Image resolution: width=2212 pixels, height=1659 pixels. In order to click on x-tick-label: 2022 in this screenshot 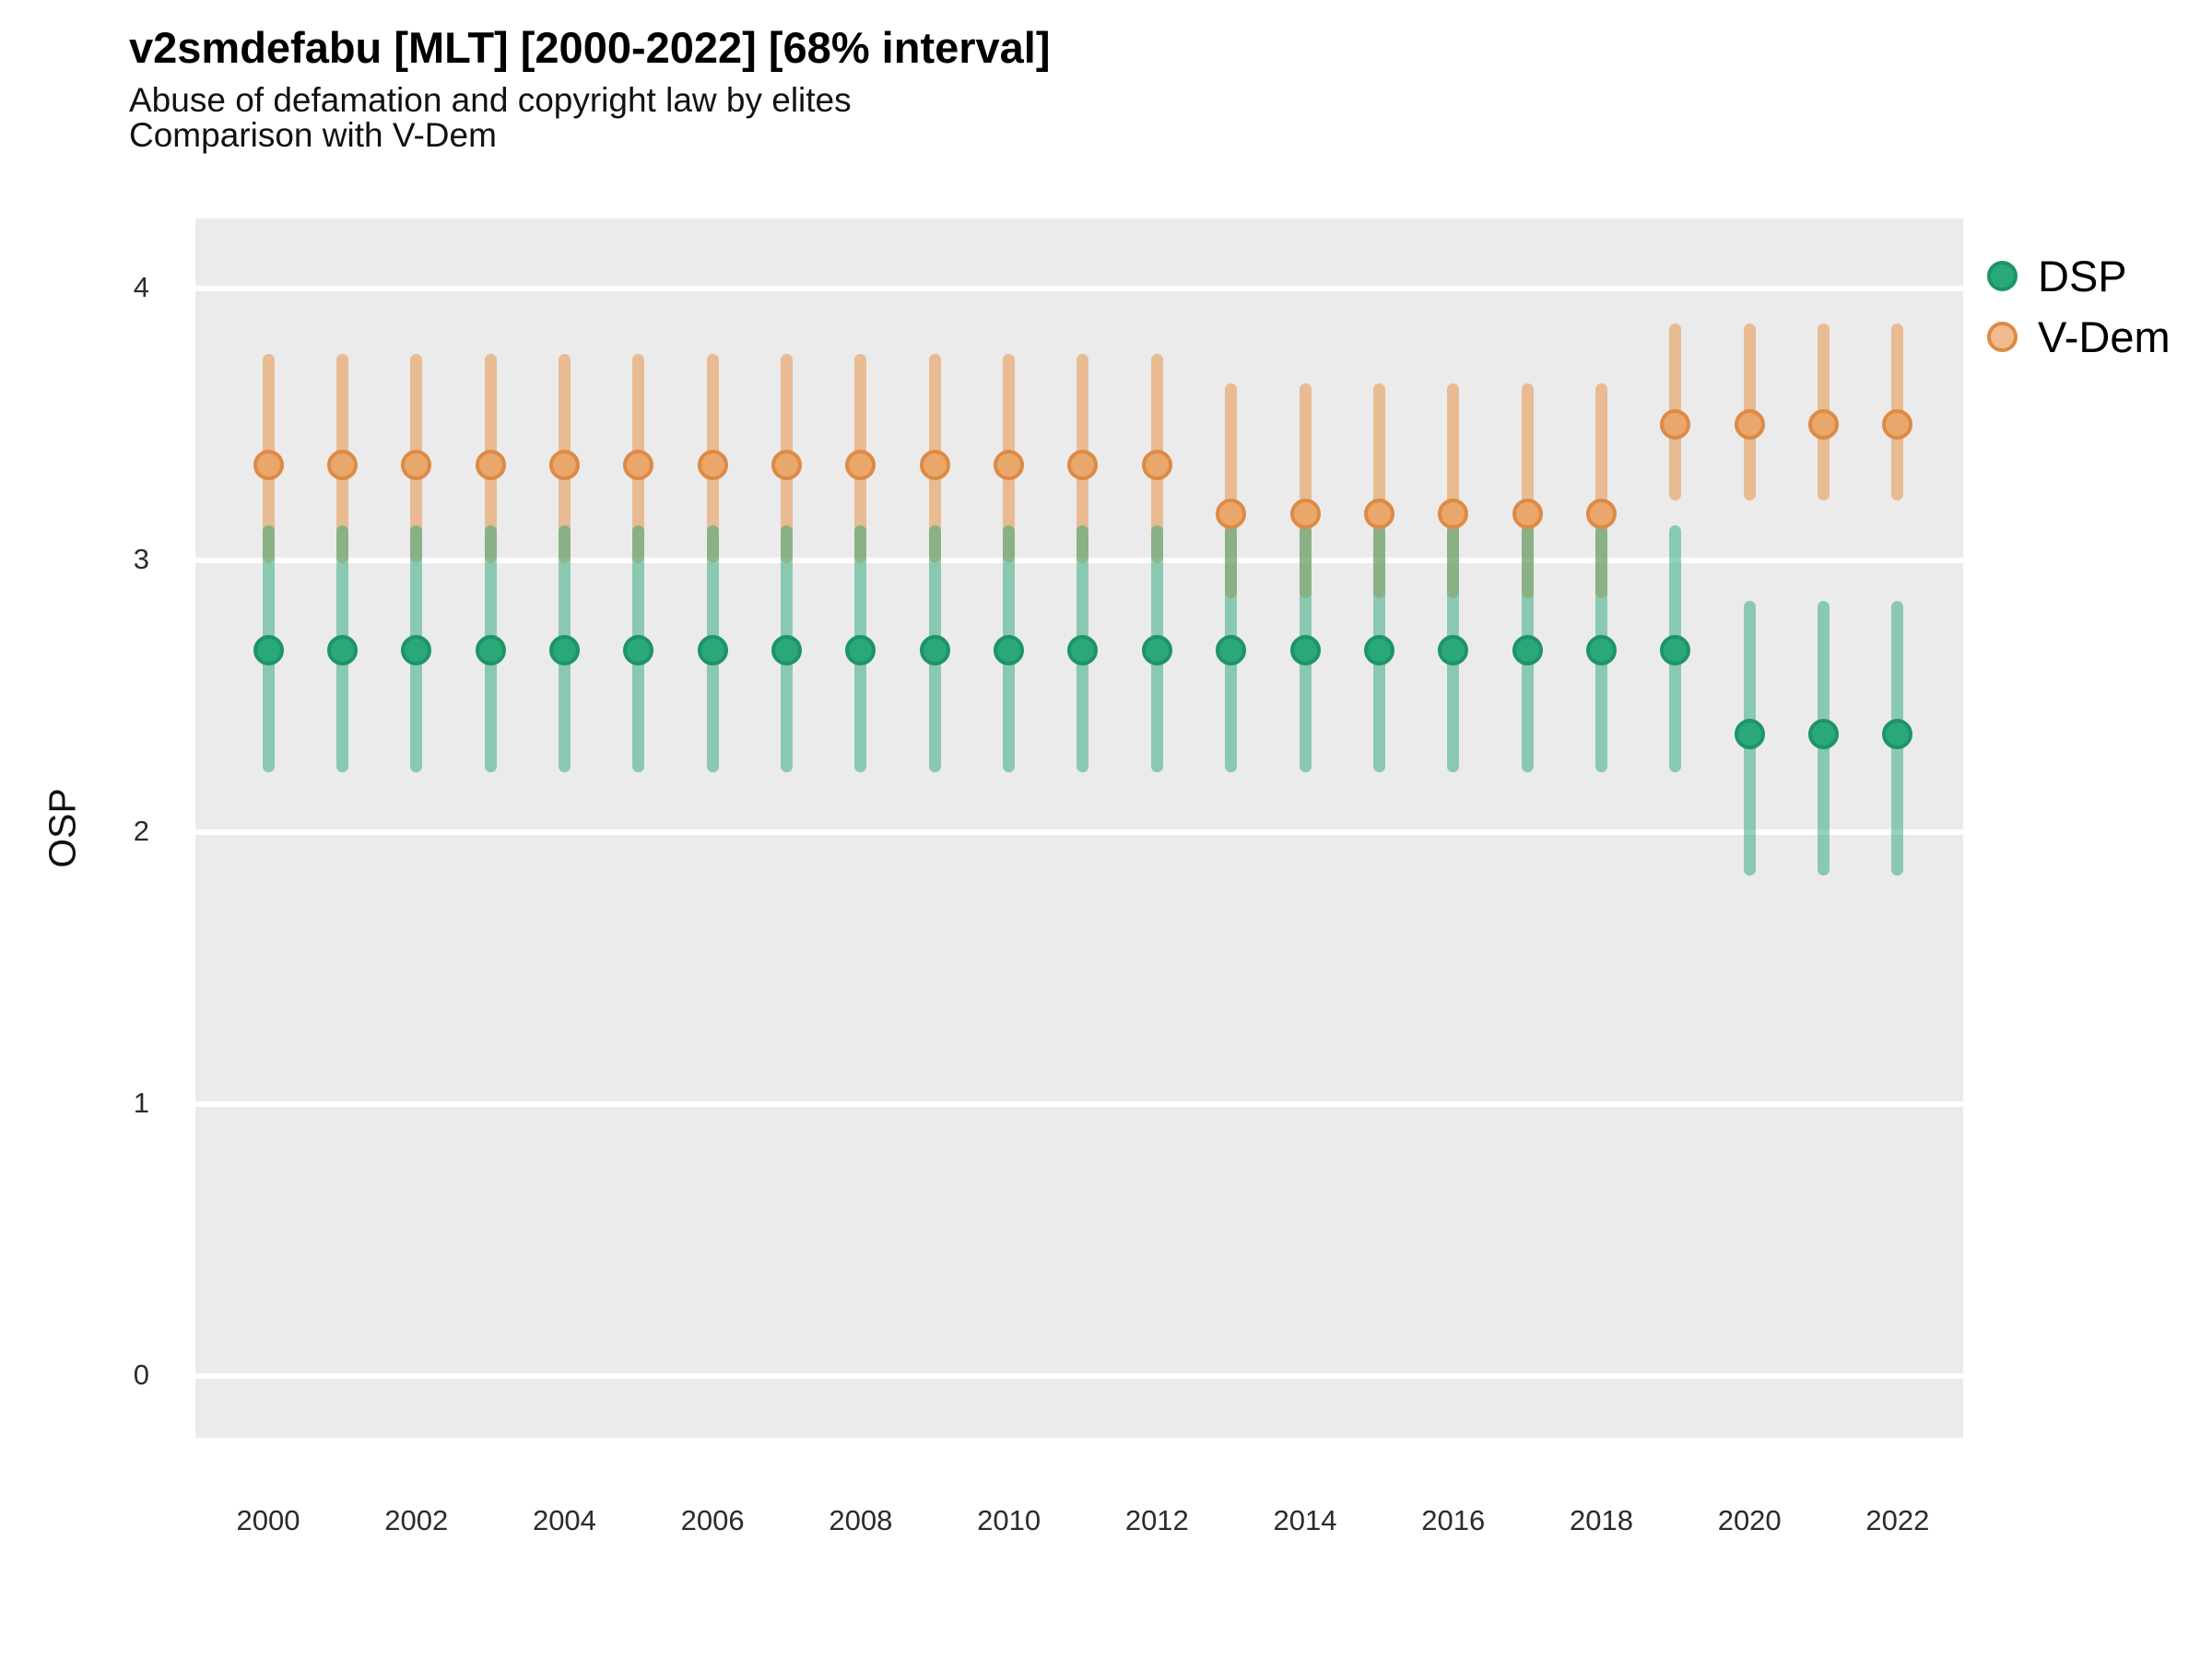, I will do `click(1897, 1520)`.